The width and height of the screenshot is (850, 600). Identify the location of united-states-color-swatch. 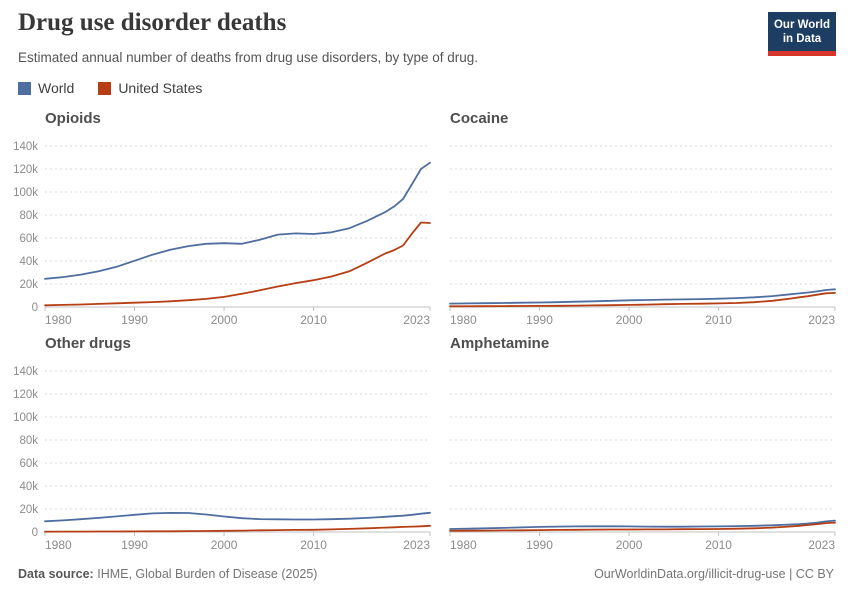
(105, 88).